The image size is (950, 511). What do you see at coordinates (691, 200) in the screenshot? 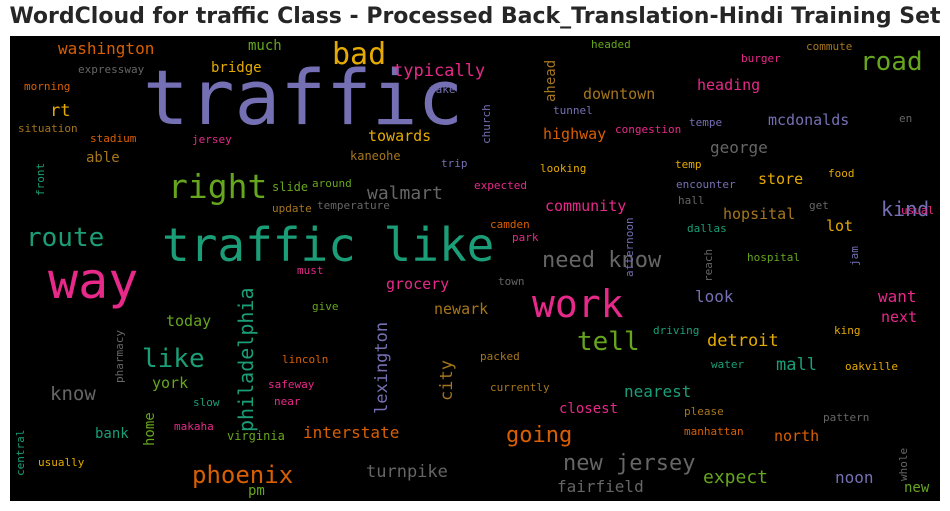
I see `word-hall: hall` at bounding box center [691, 200].